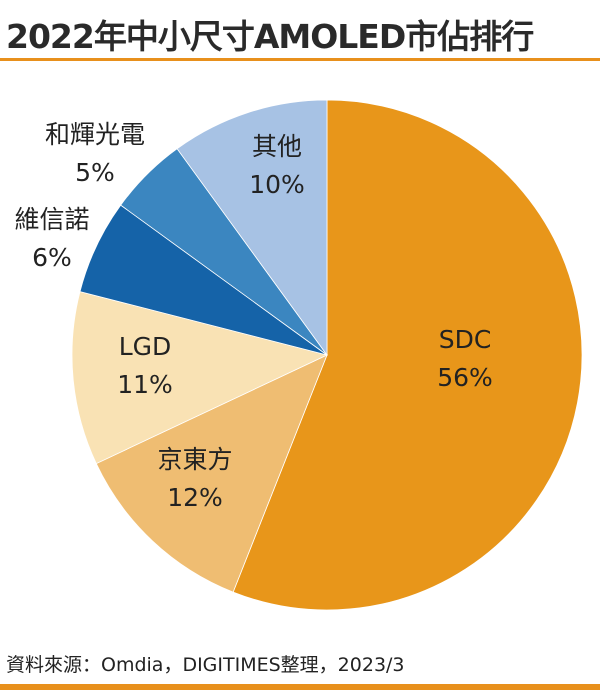  I want to click on slice-value-label: 10%, so click(277, 184).